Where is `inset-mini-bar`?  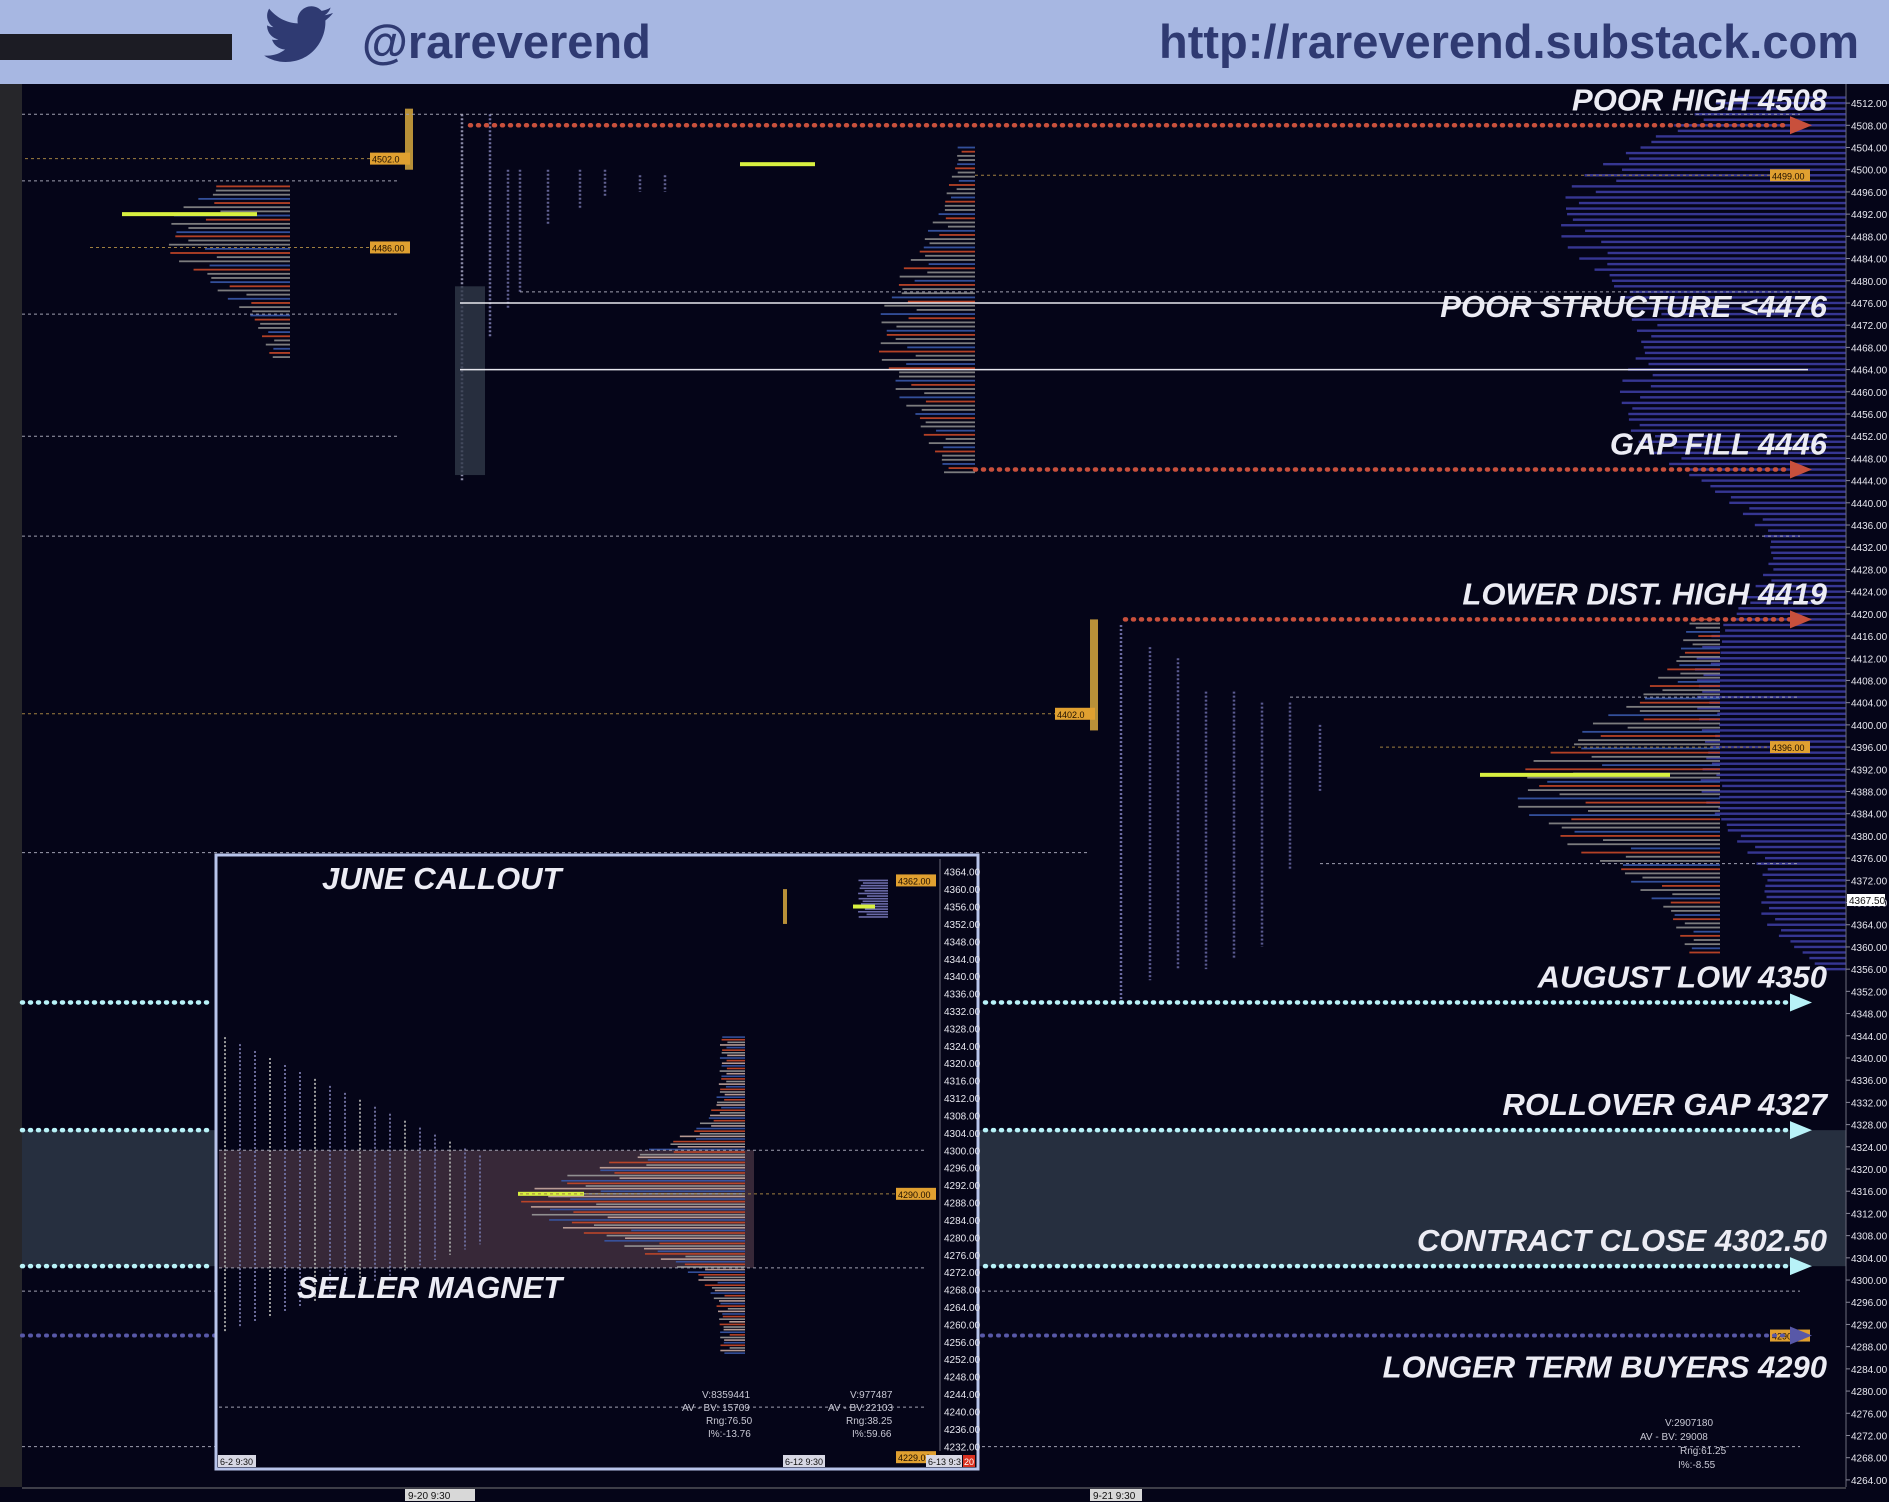
inset-mini-bar is located at coordinates (874, 885).